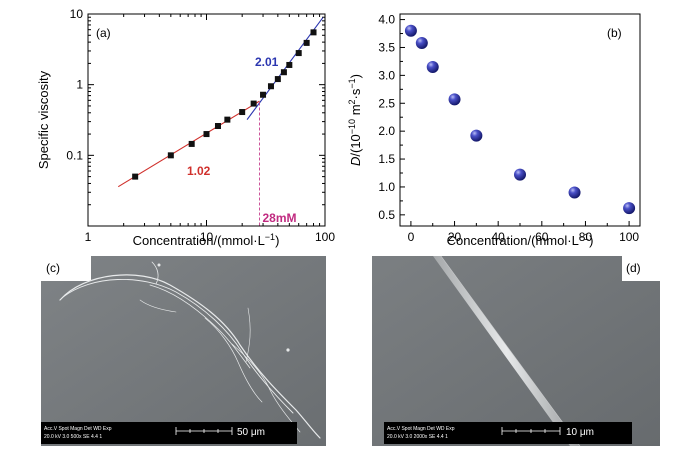  Describe the element at coordinates (207, 237) in the screenshot. I see `panel-a-x-tick-label: 10` at that location.